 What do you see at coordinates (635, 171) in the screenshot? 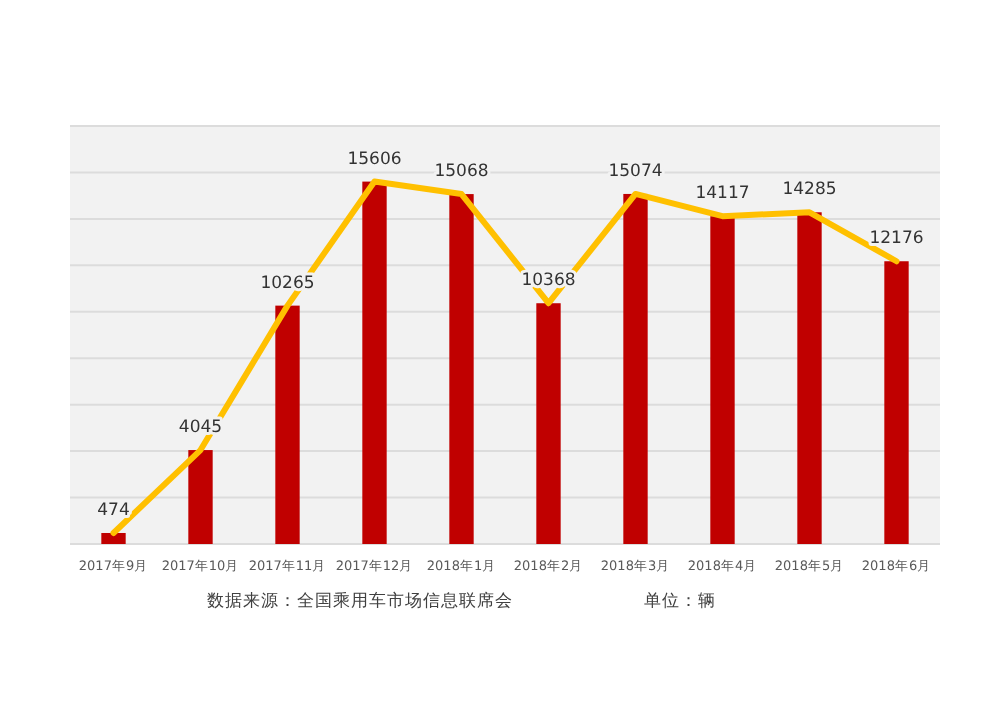
I see `data-label: 15074` at bounding box center [635, 171].